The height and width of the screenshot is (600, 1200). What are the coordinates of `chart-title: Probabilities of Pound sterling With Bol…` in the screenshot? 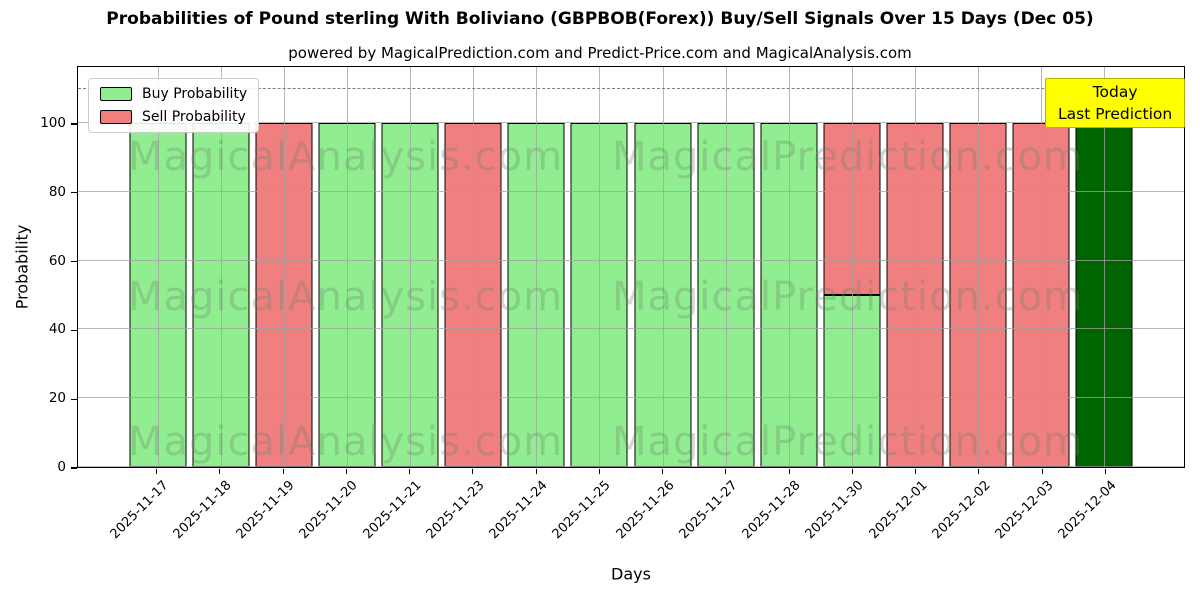 It's located at (600, 19).